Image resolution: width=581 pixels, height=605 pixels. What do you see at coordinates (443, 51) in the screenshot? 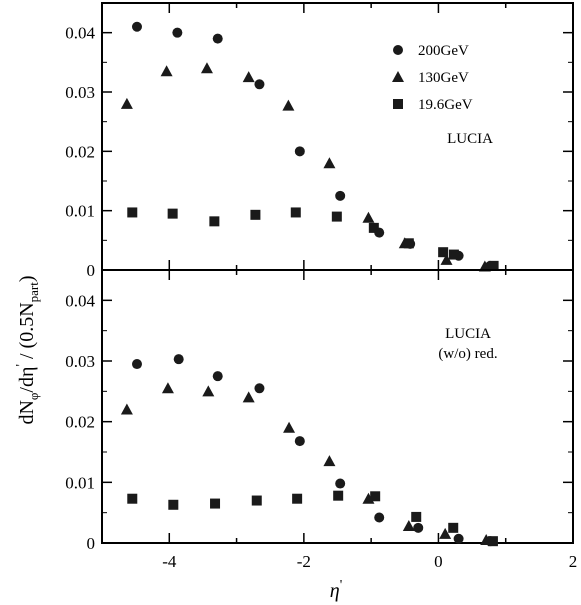
I see `legend-label: 200GeV` at bounding box center [443, 51].